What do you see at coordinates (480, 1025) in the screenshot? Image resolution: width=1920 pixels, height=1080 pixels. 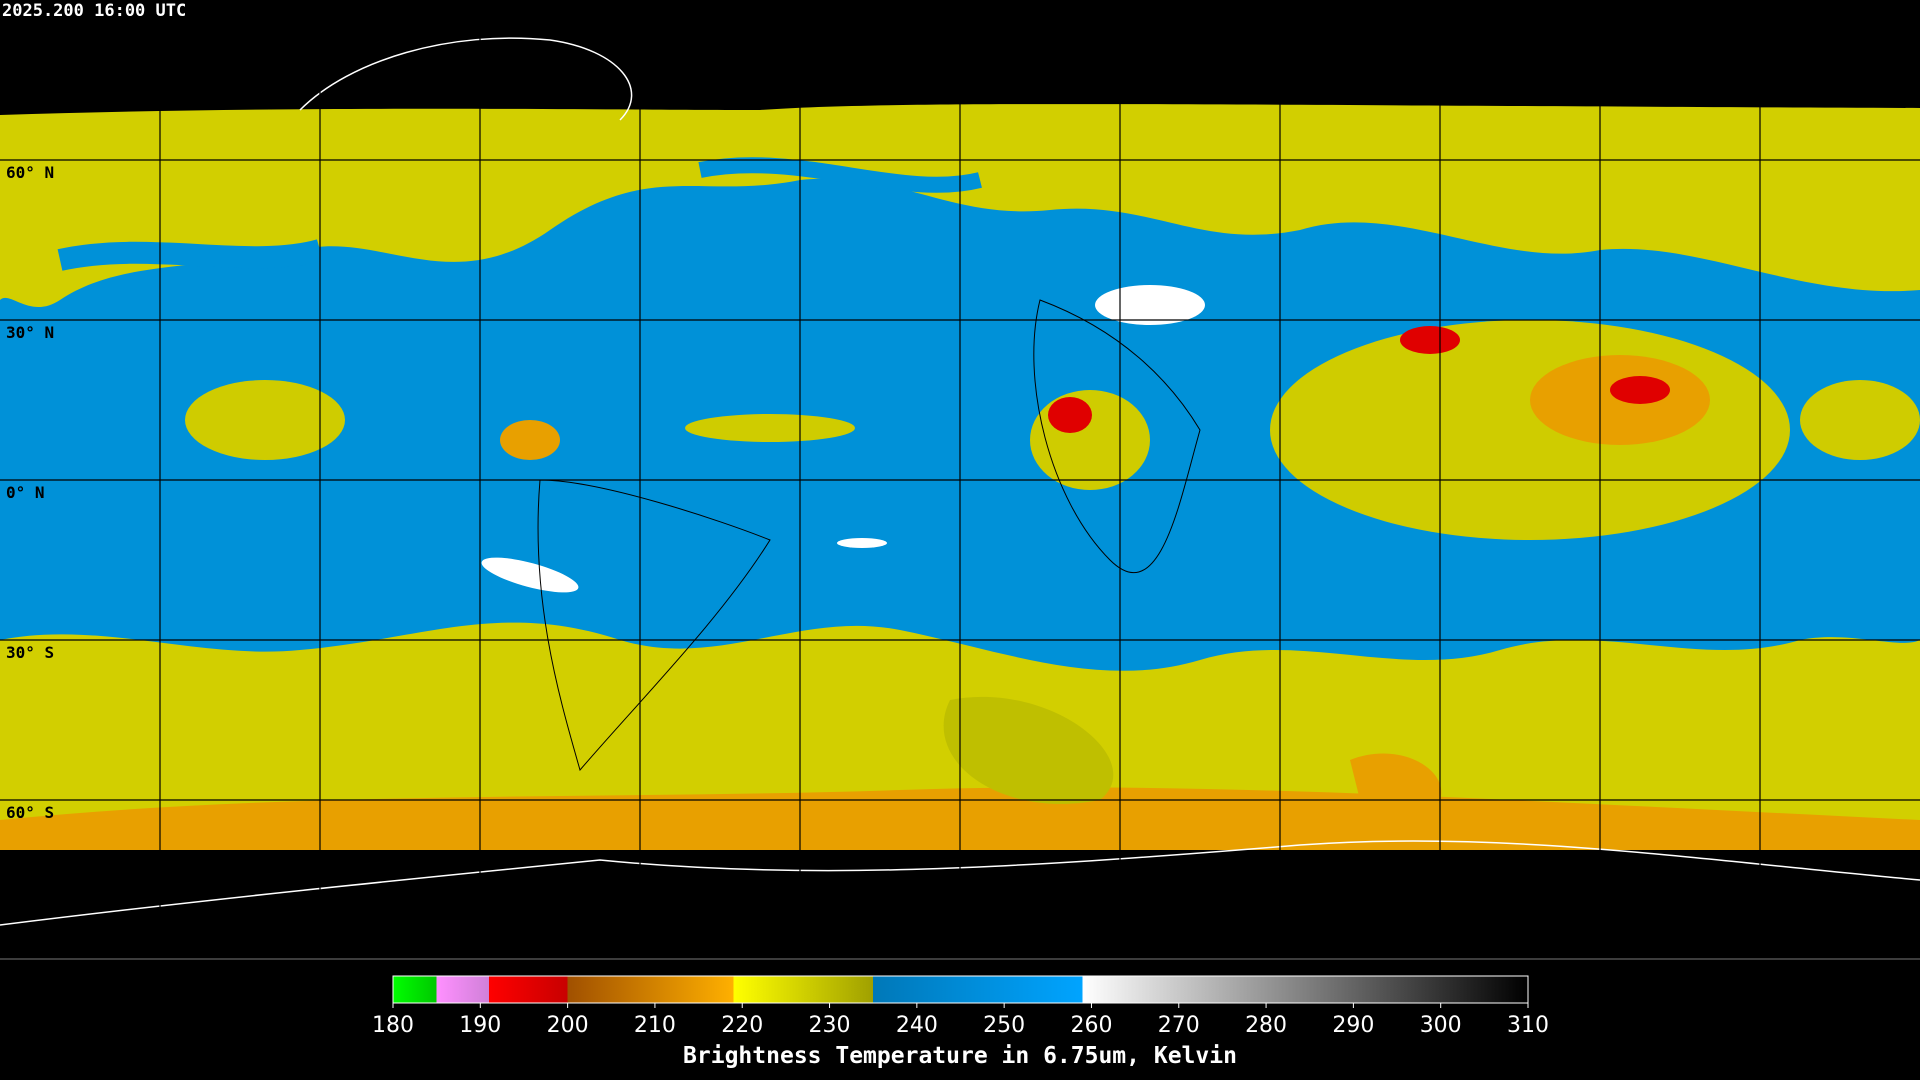 I see `colorbar-tick-label: 190` at bounding box center [480, 1025].